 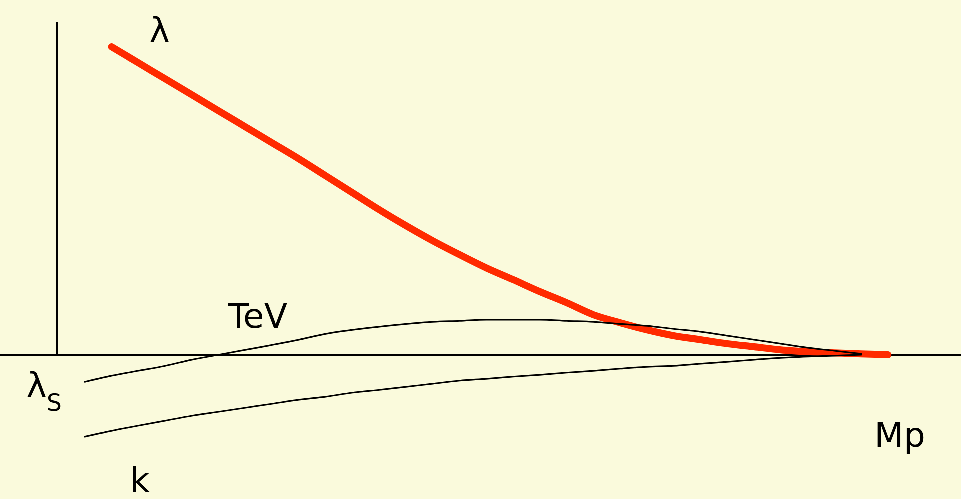 I want to click on annotation: TeV, so click(x=257, y=317).